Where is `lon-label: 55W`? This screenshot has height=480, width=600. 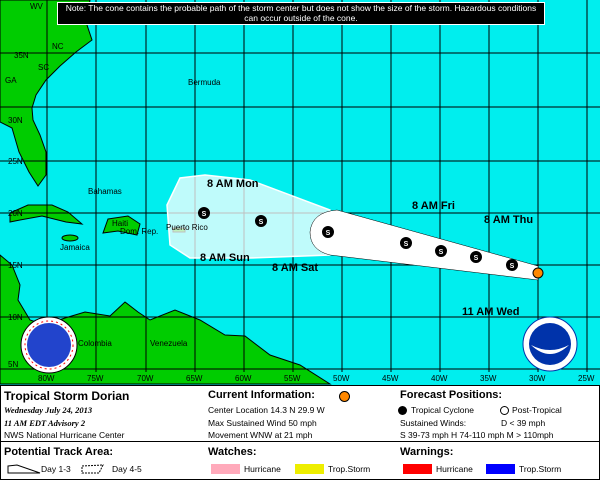 lon-label: 55W is located at coordinates (292, 378).